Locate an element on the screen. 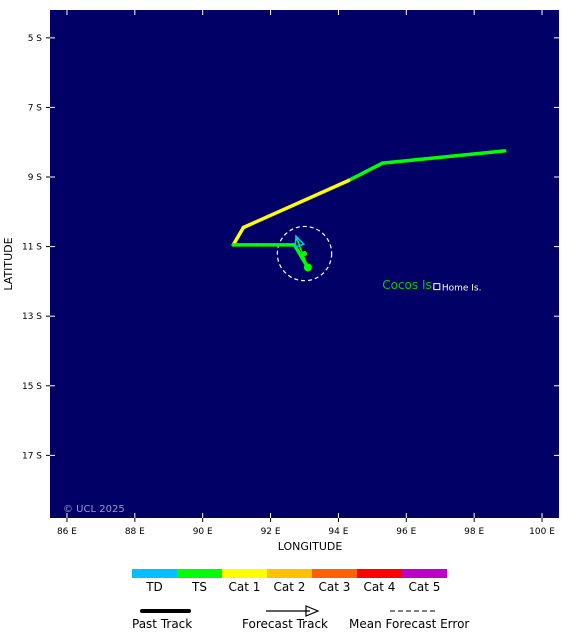 The height and width of the screenshot is (639, 580). legend-category-label: Cat 4 is located at coordinates (380, 587).